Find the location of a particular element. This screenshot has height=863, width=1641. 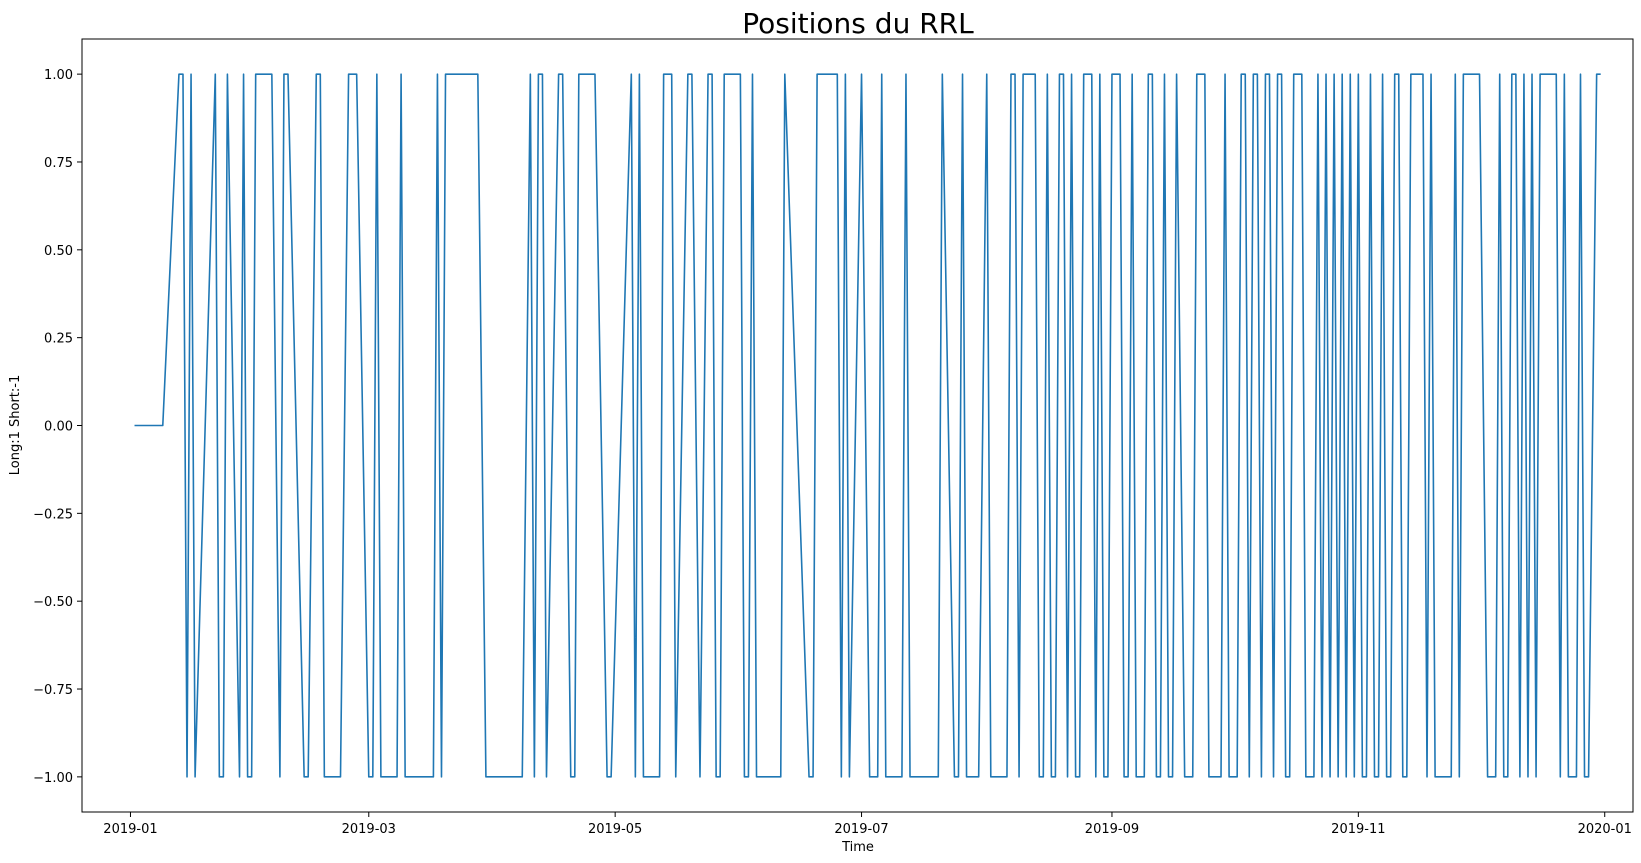

y-axis-ticks: −1.00 −0.75 −0.50 −0.25 0.00 0.25 0.50 0.75 1.00 is located at coordinates (57, 427).